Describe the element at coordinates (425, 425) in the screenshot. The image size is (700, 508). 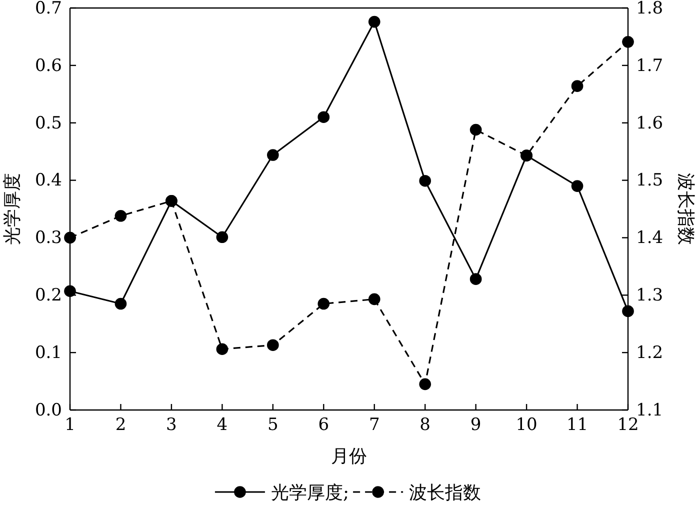
I see `x-tick-label: 8` at that location.